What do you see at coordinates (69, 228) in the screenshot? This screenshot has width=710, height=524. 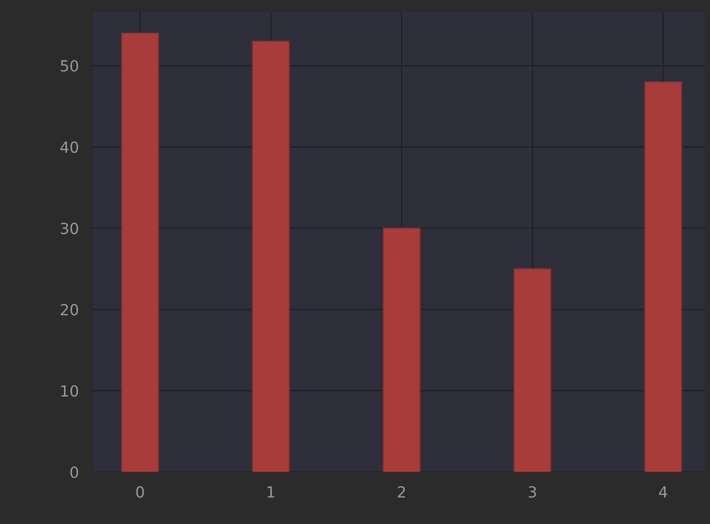 I see `y-tick-label: 30` at bounding box center [69, 228].